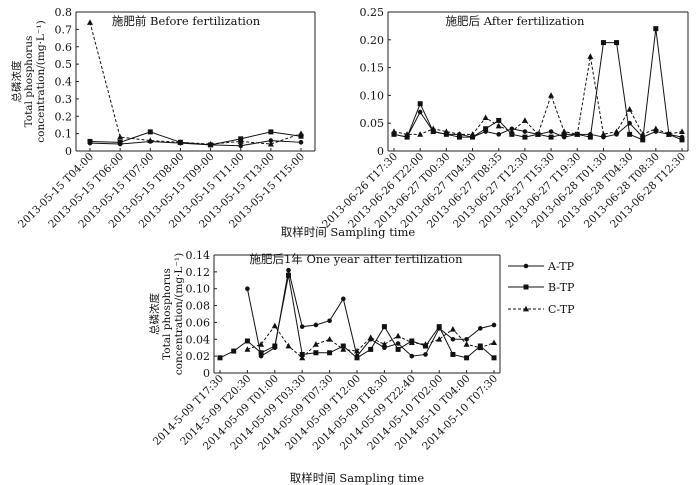  I want to click on y-tick-label: 0.4, so click(64, 82).